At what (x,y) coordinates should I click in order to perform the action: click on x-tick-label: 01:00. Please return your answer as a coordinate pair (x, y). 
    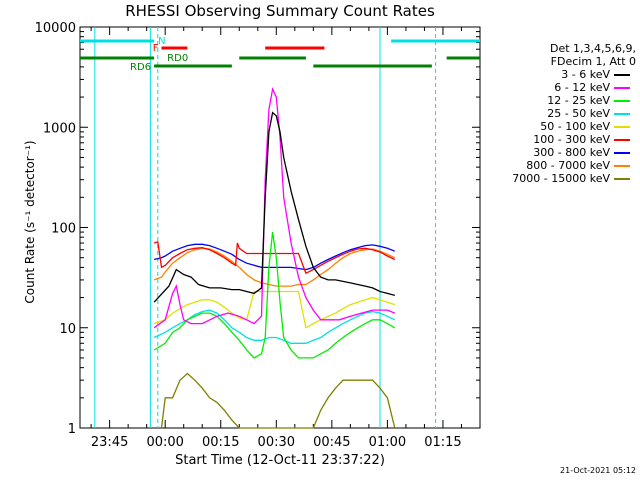
    Looking at the image, I should click on (387, 442).